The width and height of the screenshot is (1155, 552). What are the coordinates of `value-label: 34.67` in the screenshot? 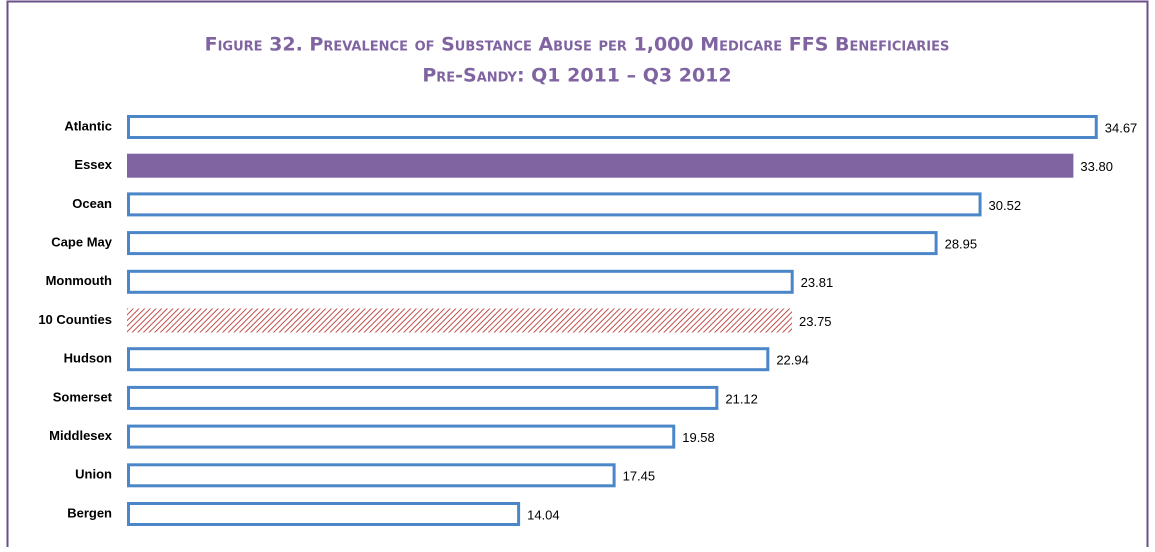 It's located at (1121, 127).